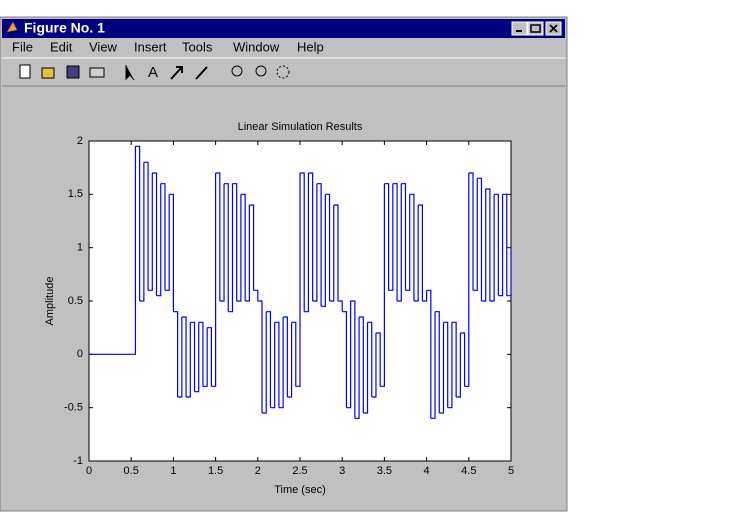  What do you see at coordinates (176, 73) in the screenshot?
I see `arrow-tool-icon` at bounding box center [176, 73].